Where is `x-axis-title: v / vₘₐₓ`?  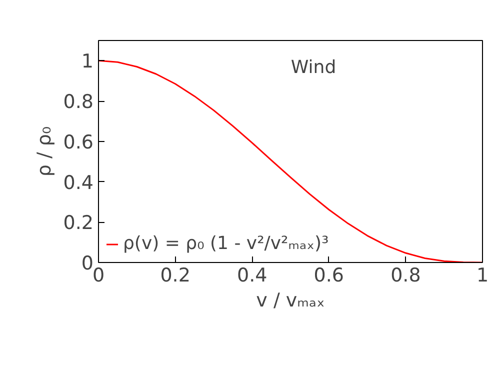 x-axis-title: v / vₘₐₓ is located at coordinates (290, 301).